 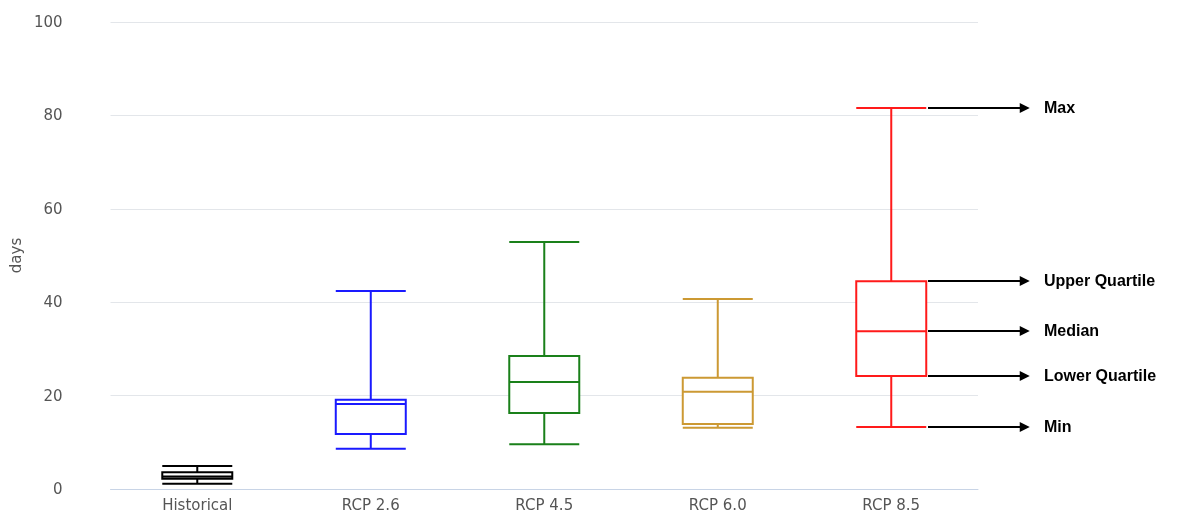 What do you see at coordinates (1060, 107) in the screenshot?
I see `text: Max` at bounding box center [1060, 107].